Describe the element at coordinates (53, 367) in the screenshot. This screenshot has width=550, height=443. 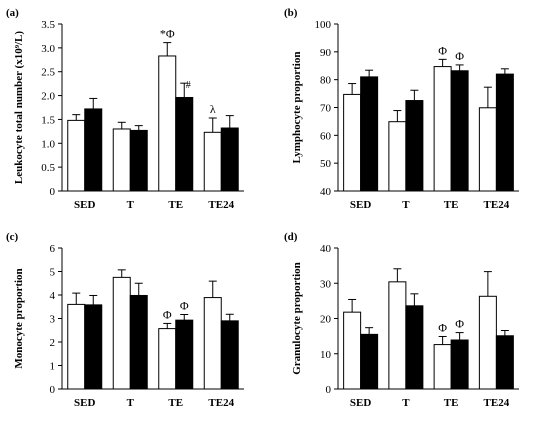
I see `y-tick-label: 1` at that location.